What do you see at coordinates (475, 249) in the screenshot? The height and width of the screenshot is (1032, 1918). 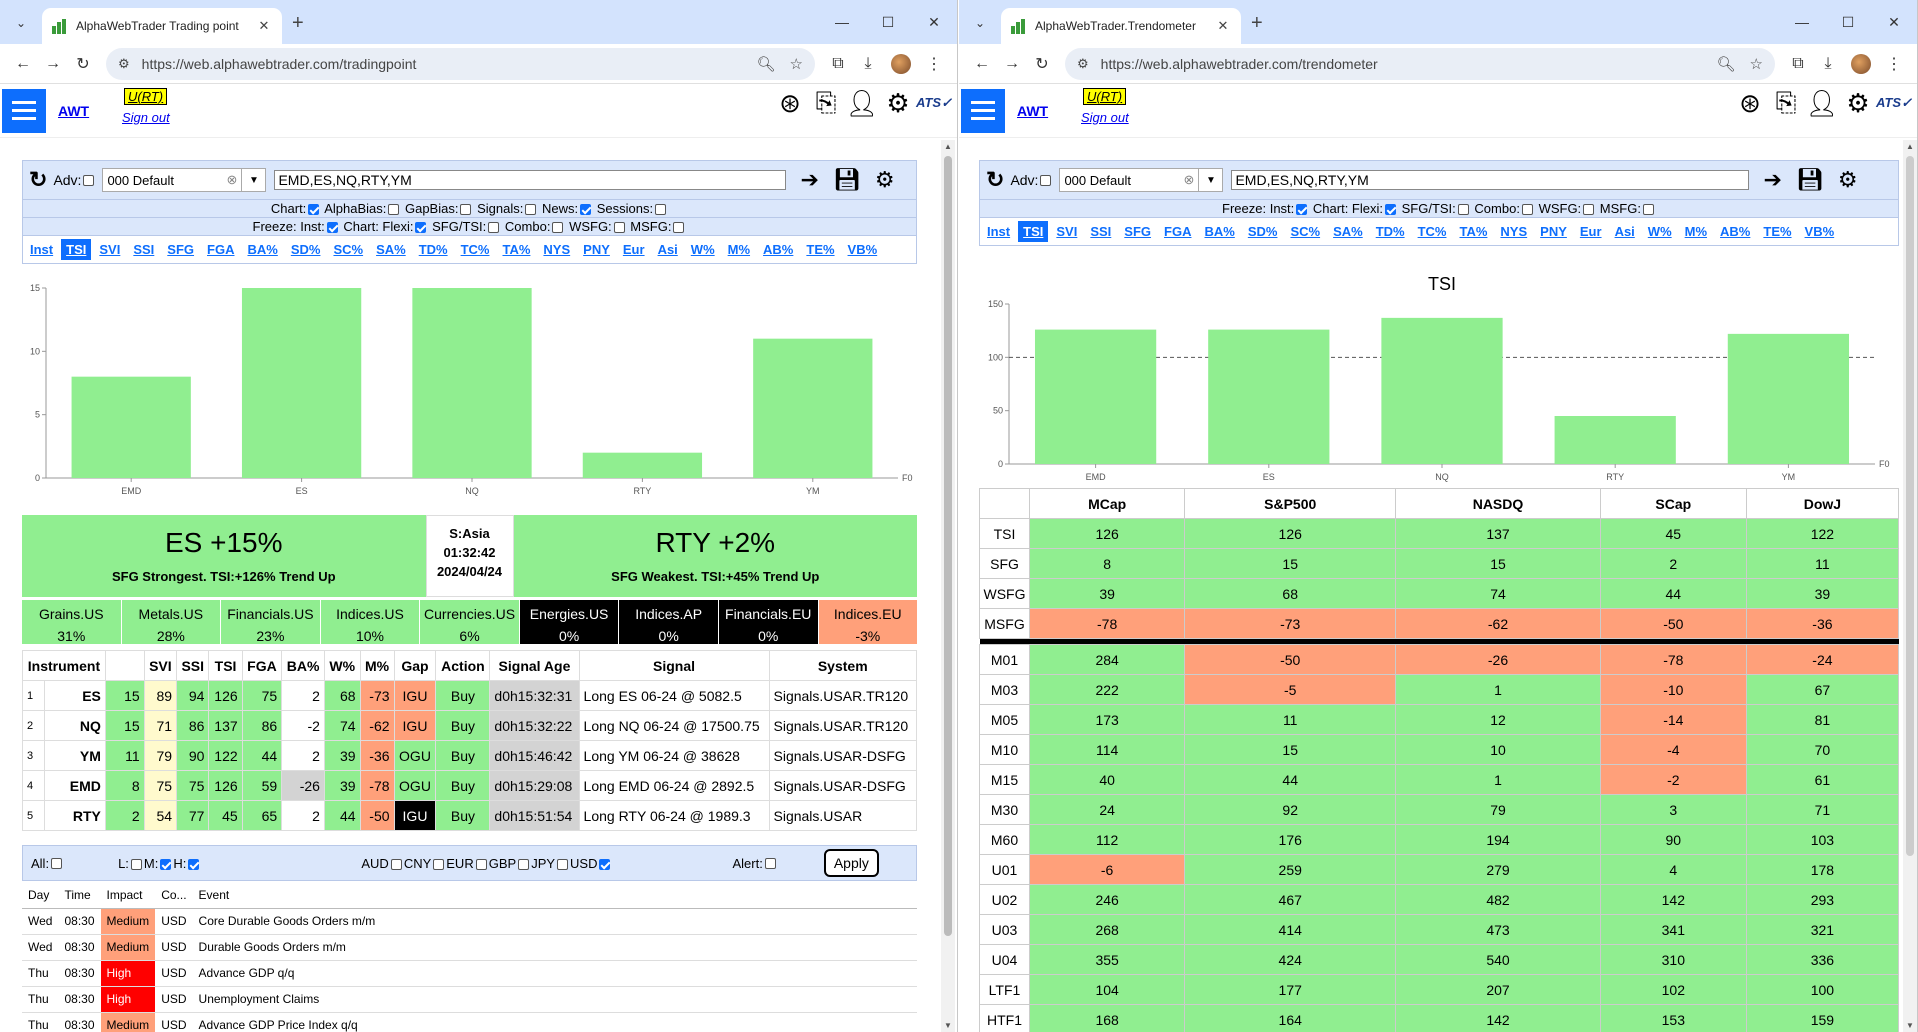 I see `tab-tc-pct: TC%` at bounding box center [475, 249].